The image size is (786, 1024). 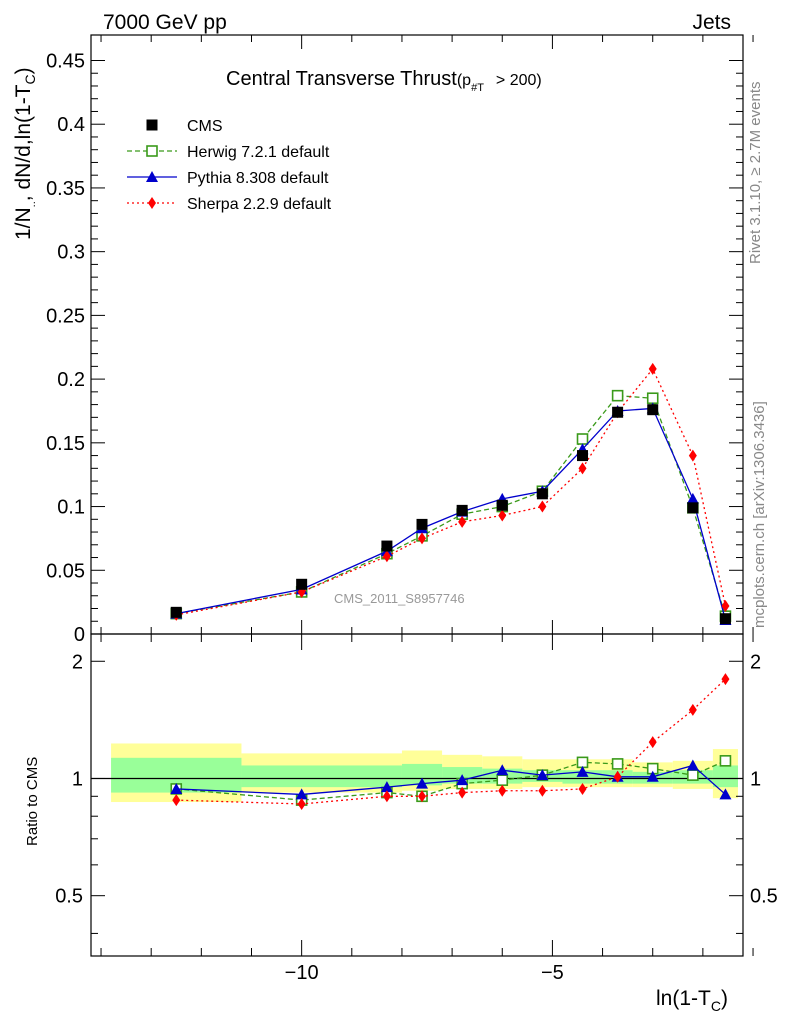 I want to click on legend-label-herwig: Herwig 7.2.1 default, so click(x=258, y=152).